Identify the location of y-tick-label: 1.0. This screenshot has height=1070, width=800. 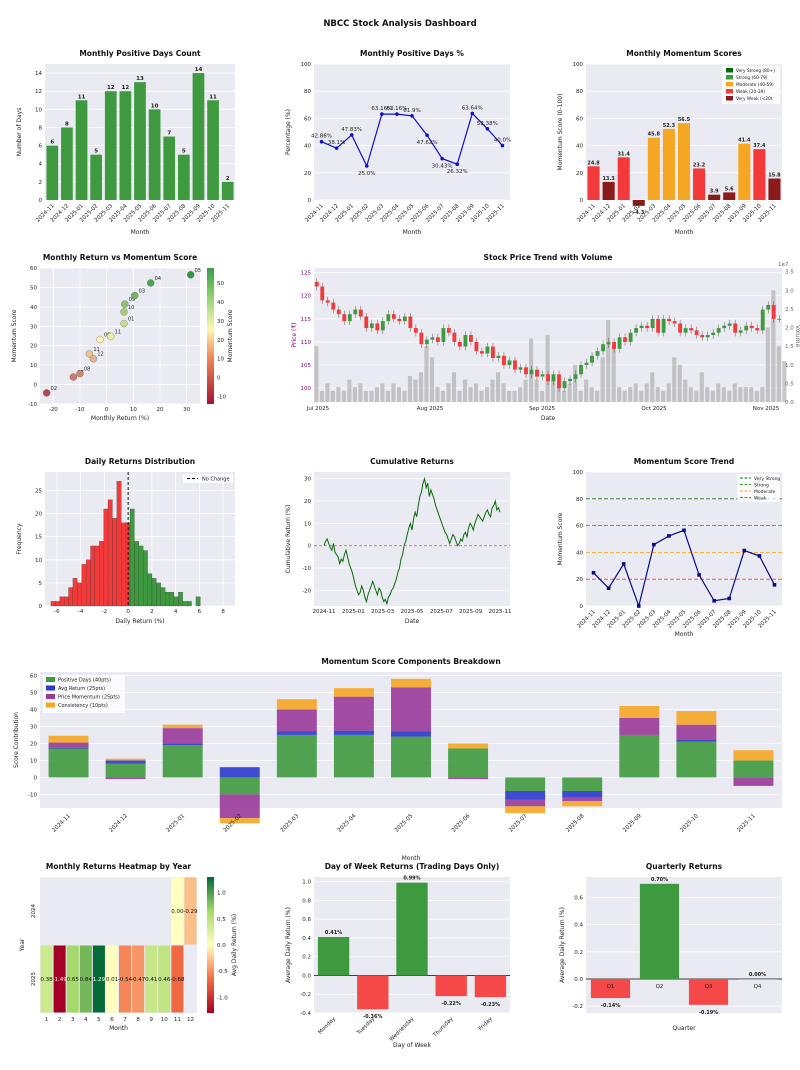
(306, 883).